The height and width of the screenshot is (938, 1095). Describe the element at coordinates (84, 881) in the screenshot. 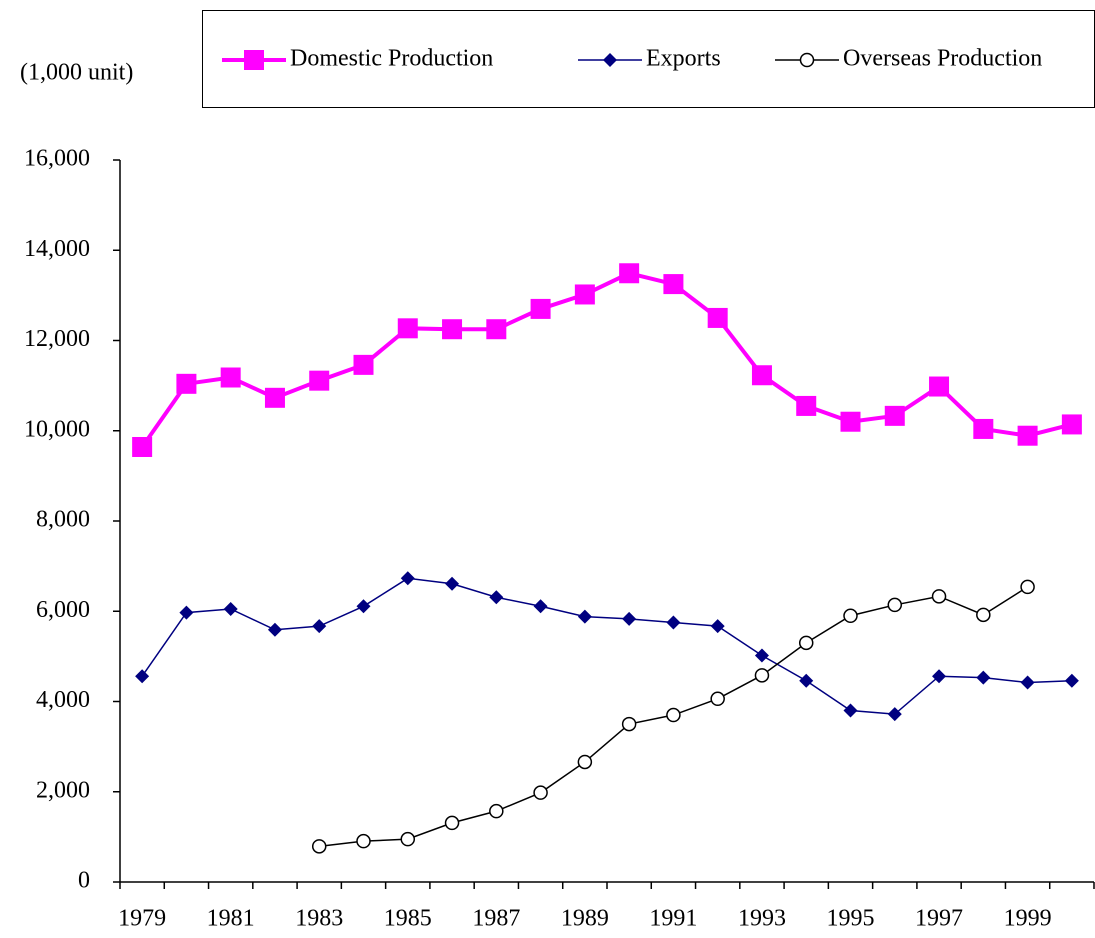

I see `y-tick-label: 0` at that location.